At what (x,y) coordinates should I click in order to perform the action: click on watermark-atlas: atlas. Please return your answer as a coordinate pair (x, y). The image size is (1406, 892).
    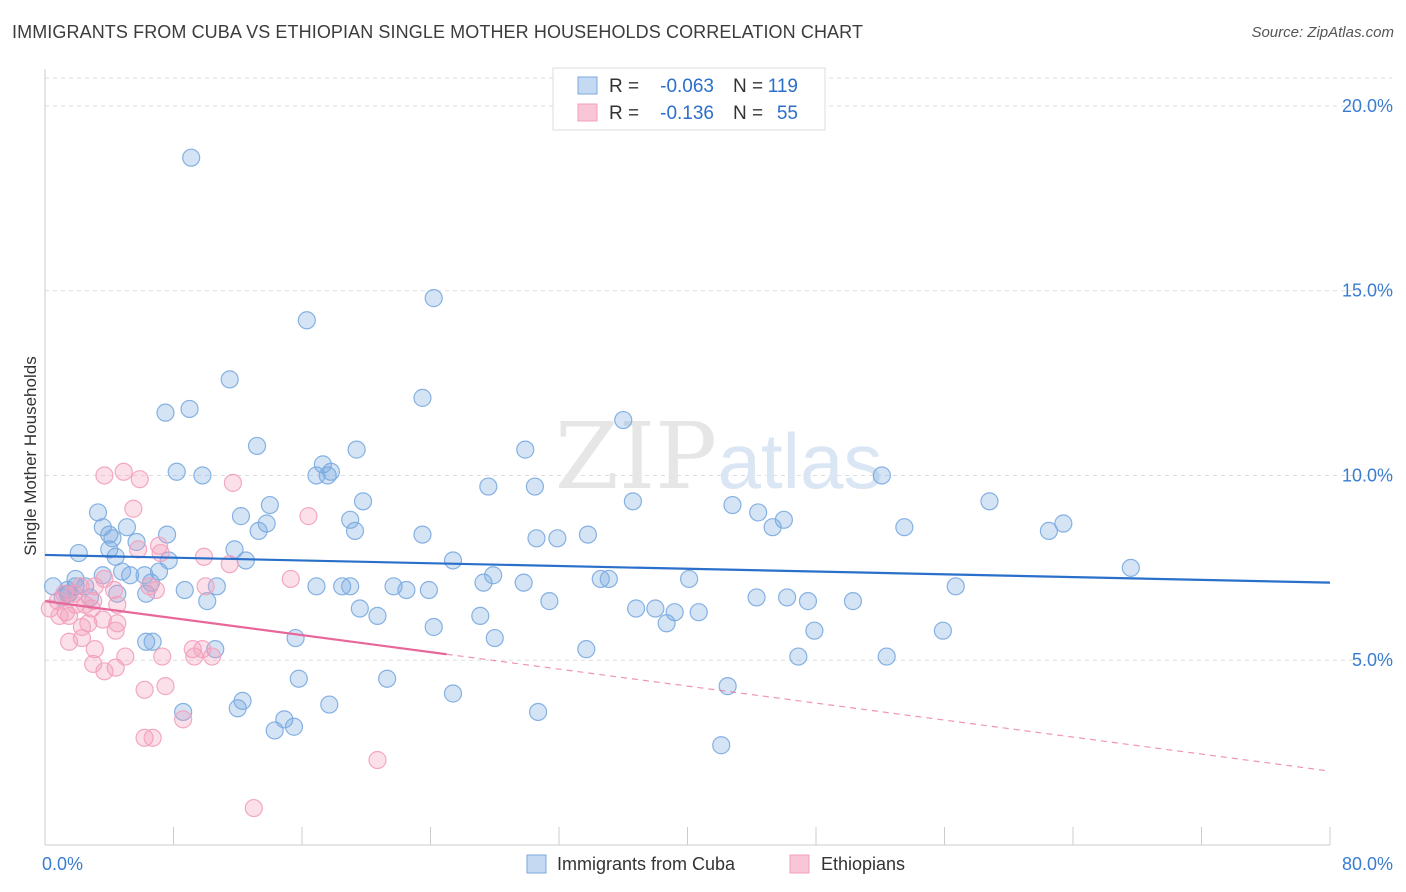
    Looking at the image, I should click on (800, 461).